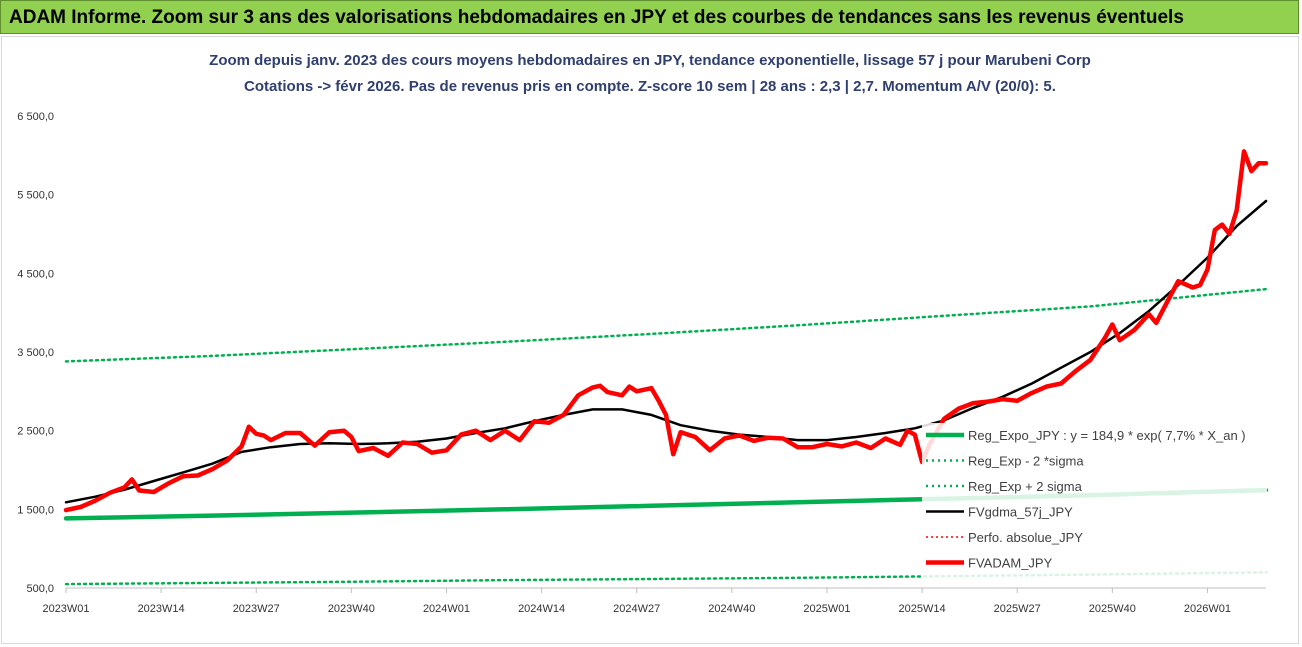 The height and width of the screenshot is (647, 1302). Describe the element at coordinates (65, 609) in the screenshot. I see `x-tick-label: 2023W01` at that location.